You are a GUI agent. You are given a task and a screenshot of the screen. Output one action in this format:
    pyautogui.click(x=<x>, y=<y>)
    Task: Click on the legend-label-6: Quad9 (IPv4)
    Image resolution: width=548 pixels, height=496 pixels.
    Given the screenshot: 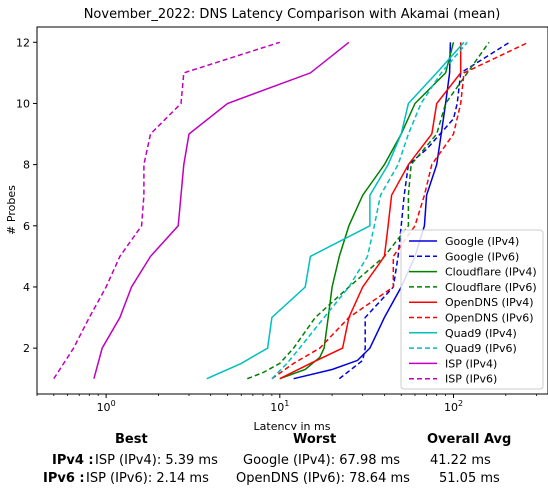 What is the action you would take?
    pyautogui.click(x=481, y=333)
    